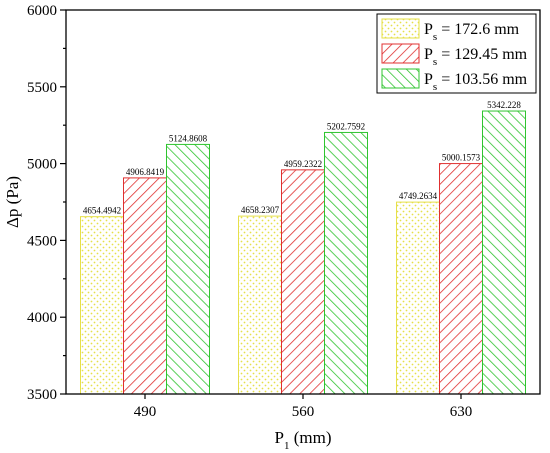  Describe the element at coordinates (42, 318) in the screenshot. I see `y-tick-label: 4000` at that location.